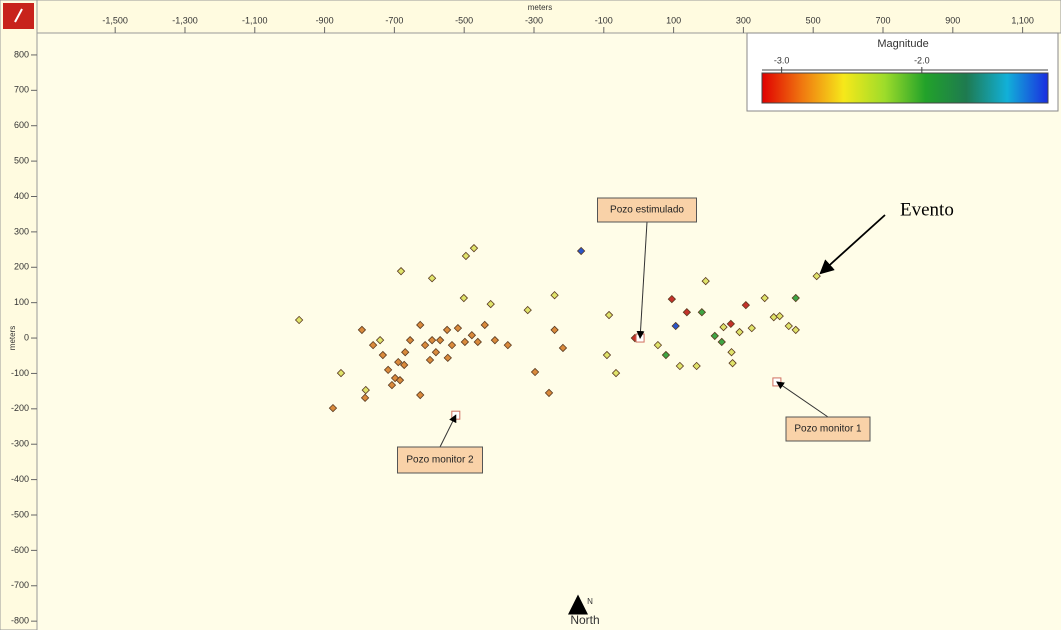 Image resolution: width=1061 pixels, height=630 pixels. Describe the element at coordinates (20, 550) in the screenshot. I see `y-tick-label: -600` at that location.